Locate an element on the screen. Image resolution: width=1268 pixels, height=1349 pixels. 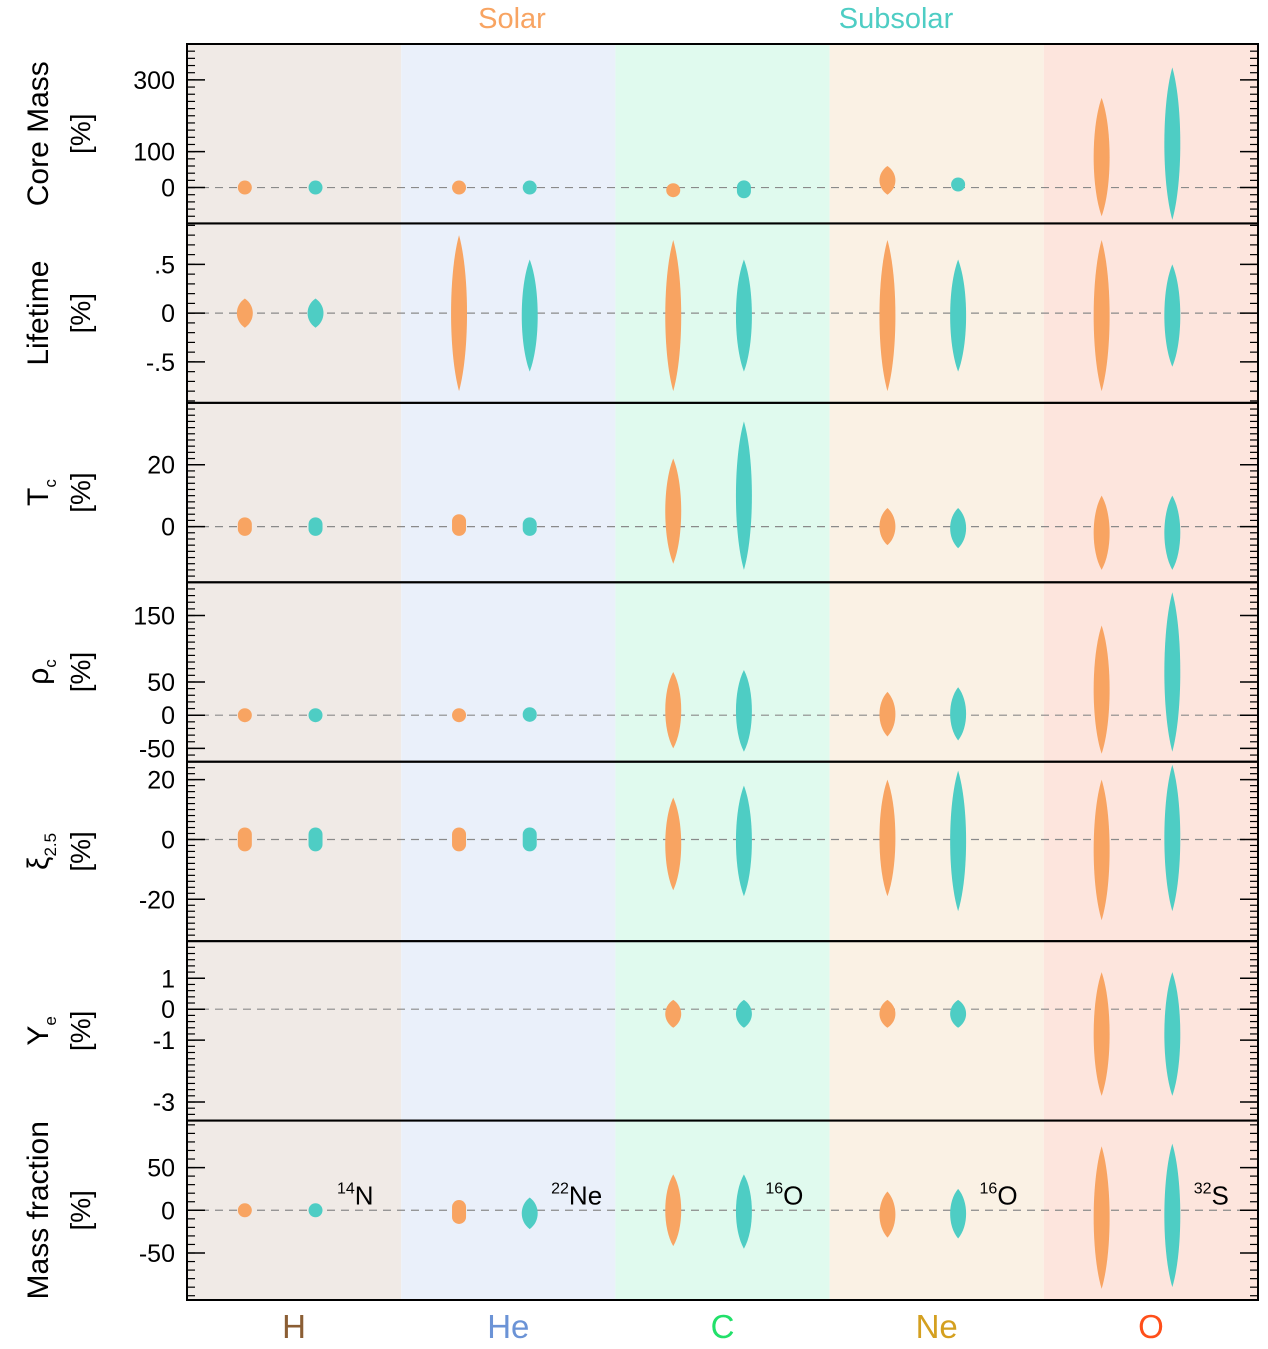
tick-label-core-mass: 300 is located at coordinates (154, 81).